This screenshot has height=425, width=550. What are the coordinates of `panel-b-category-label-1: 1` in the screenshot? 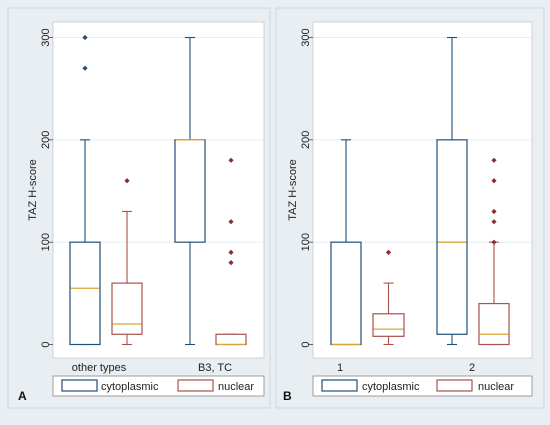 It's located at (340, 368).